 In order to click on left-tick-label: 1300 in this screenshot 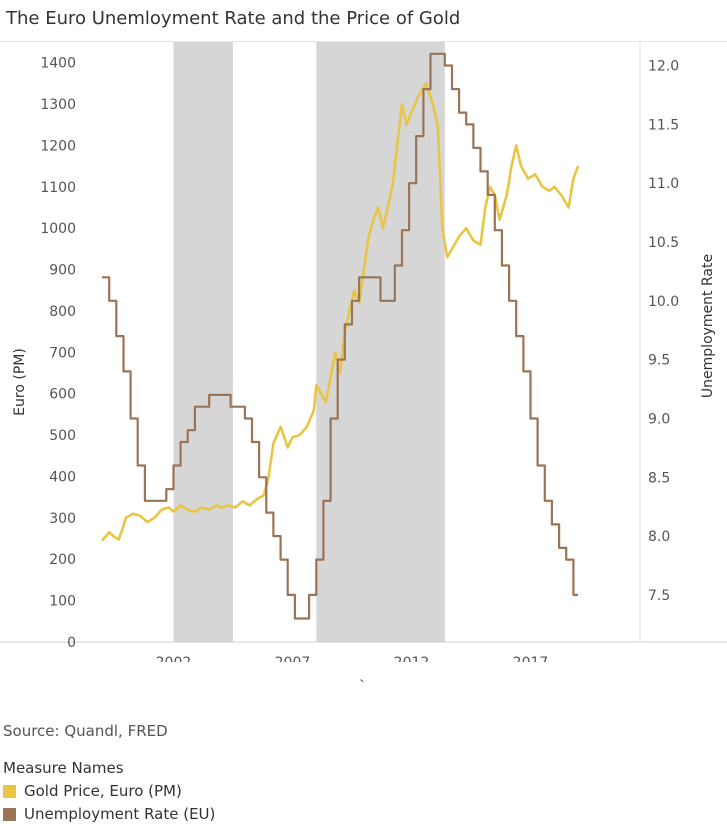, I will do `click(58, 105)`.